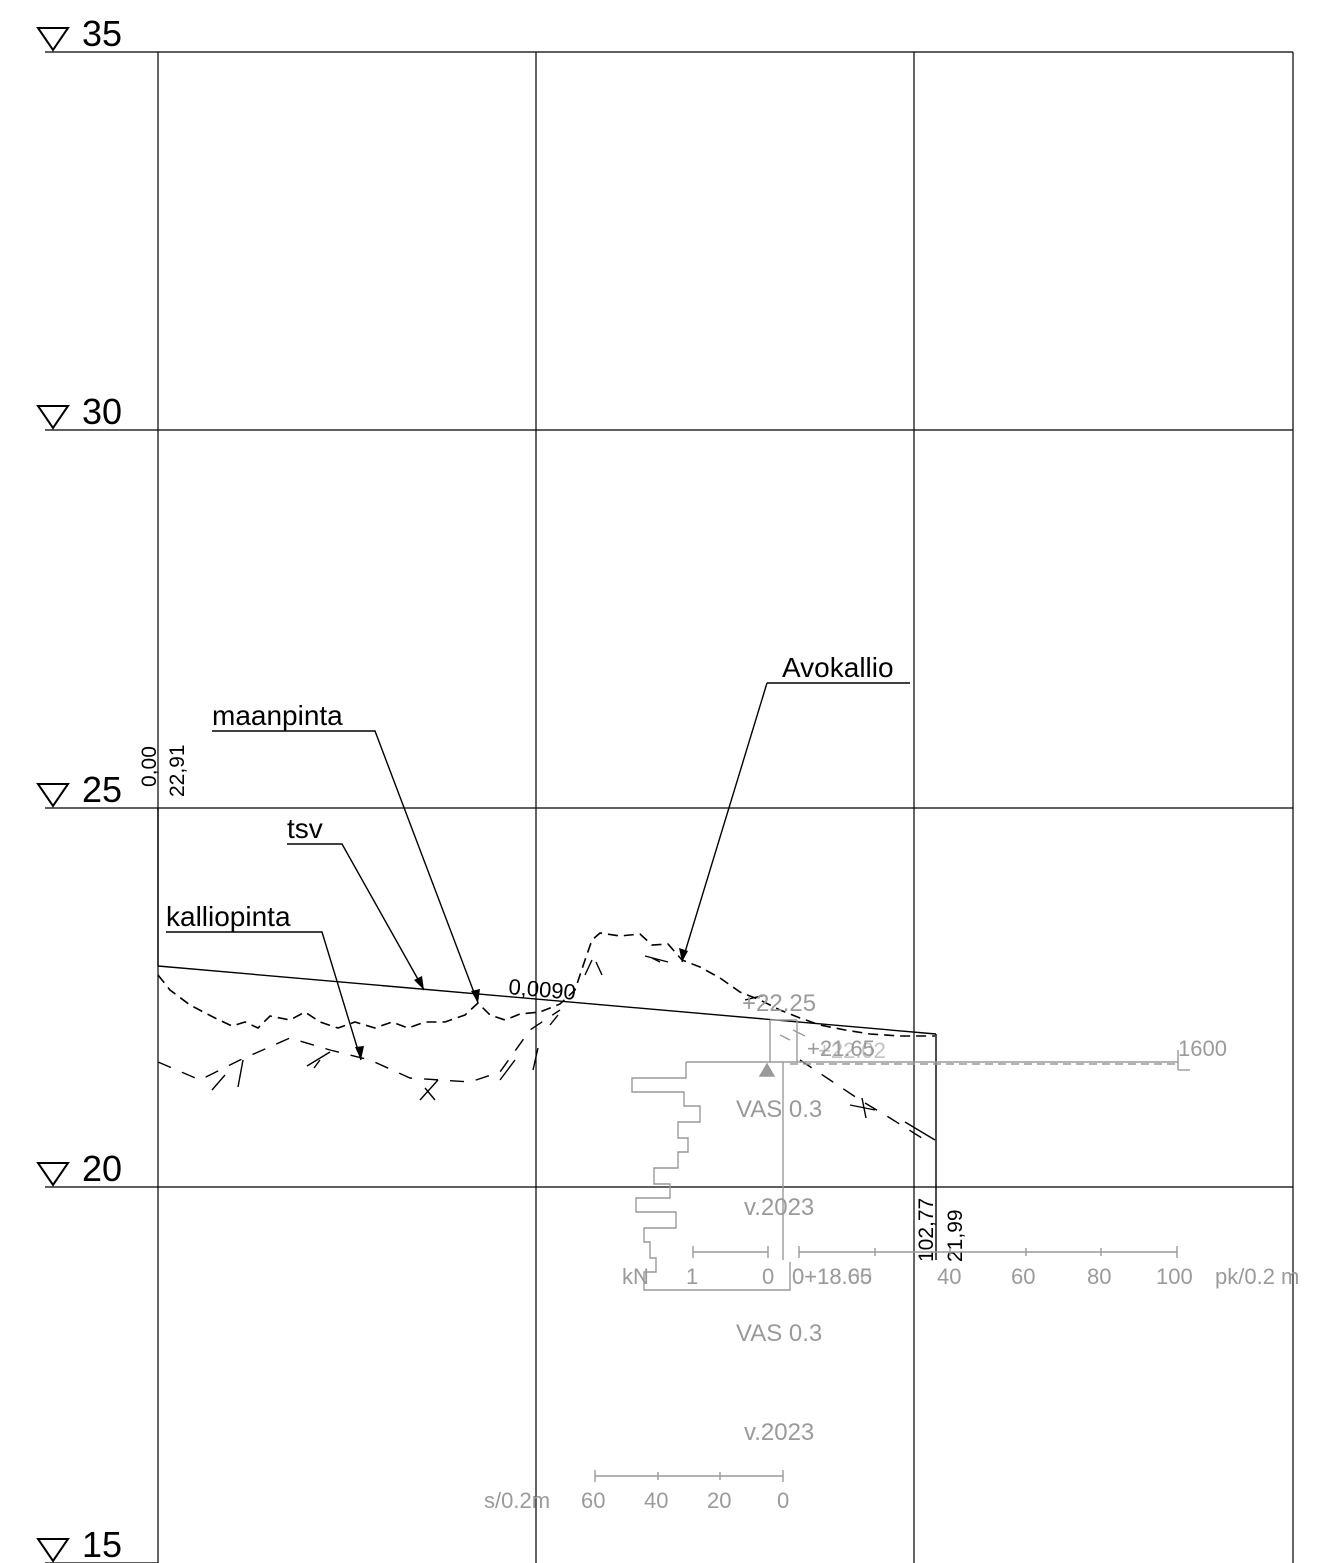  I want to click on sounding-ground-elevation: +21.65, so click(841, 1048).